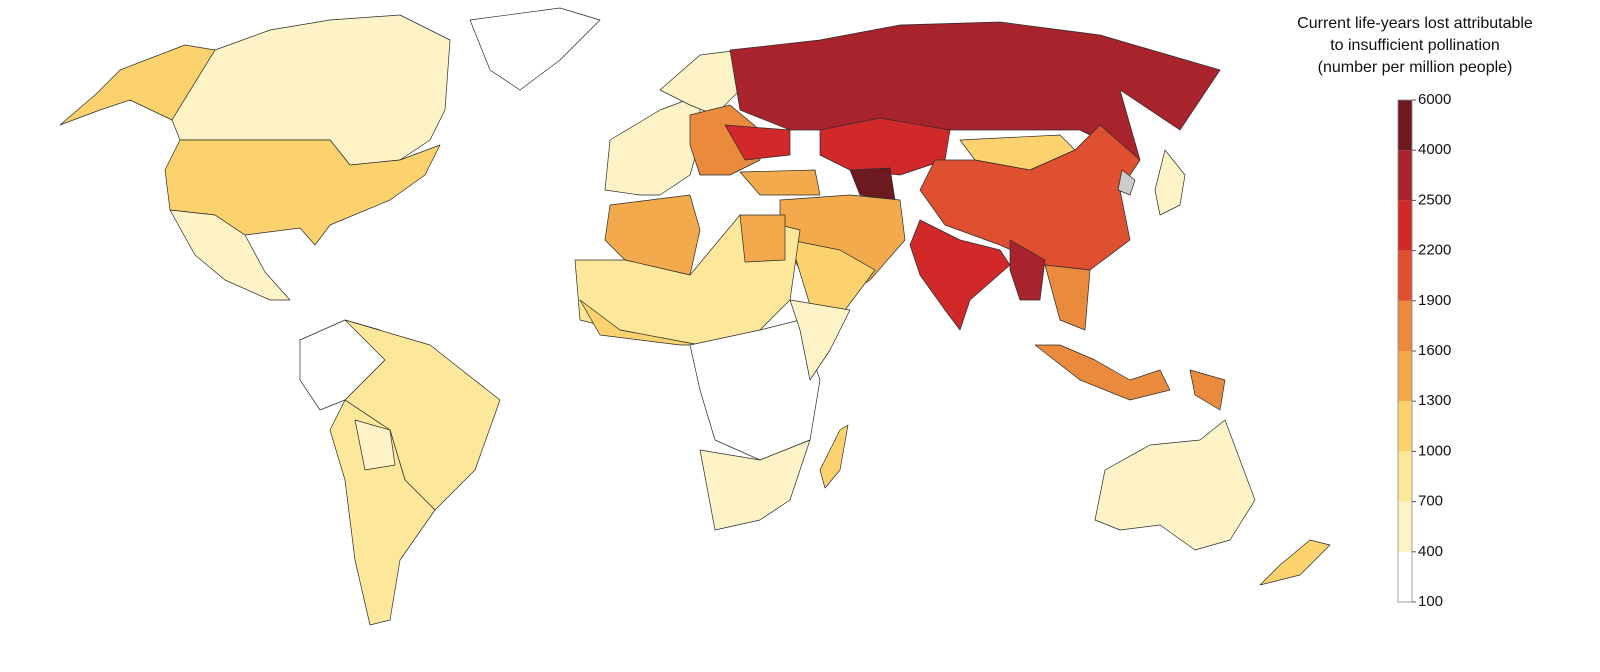  I want to click on legend-title: (number per million people), so click(1415, 67).